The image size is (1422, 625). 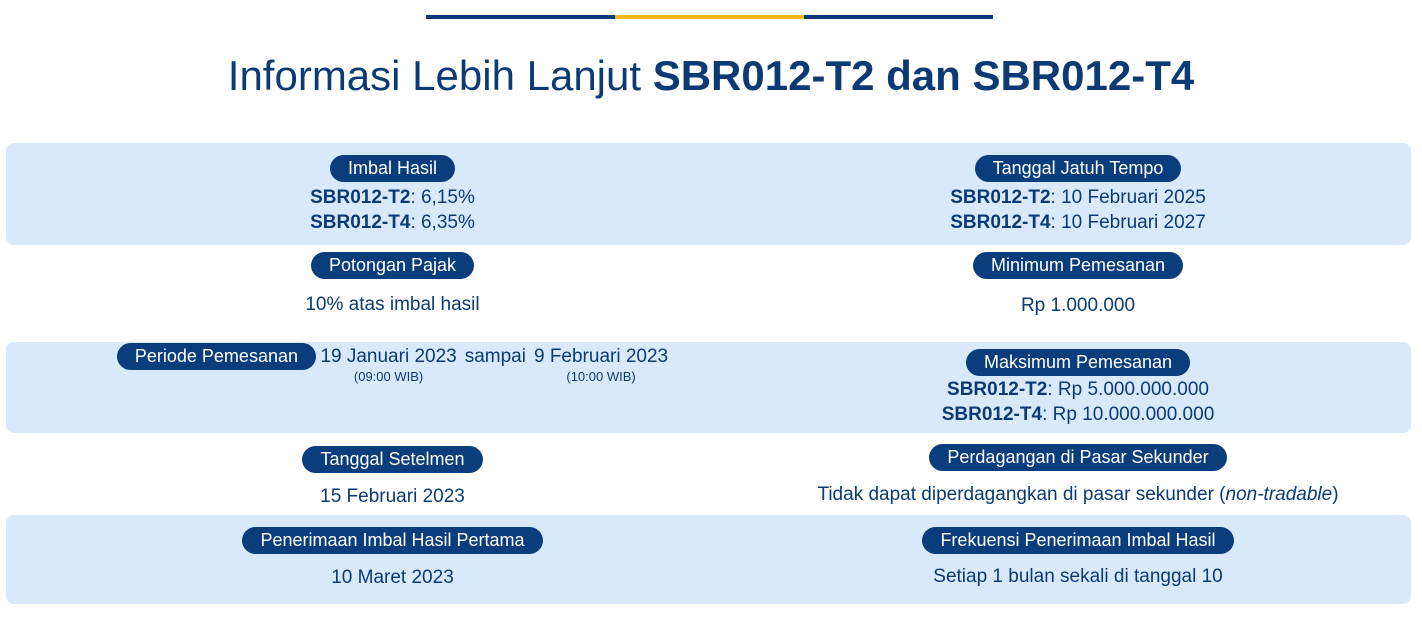 What do you see at coordinates (392, 222) in the screenshot?
I see `imbal-hasil-t4: SBR012-T4: 6,35%` at bounding box center [392, 222].